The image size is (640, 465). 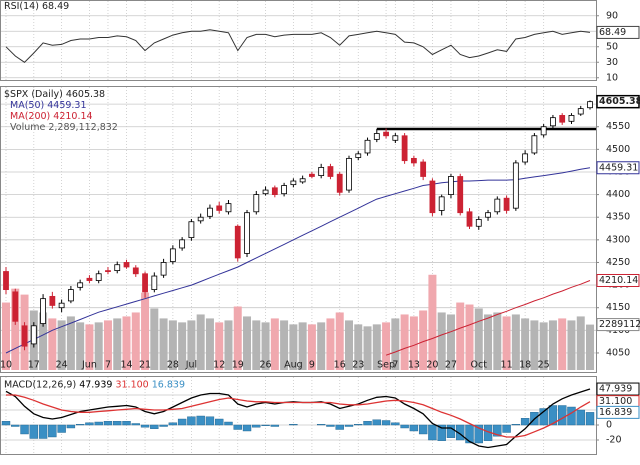 I want to click on x-tick-label: 16, so click(x=340, y=365).